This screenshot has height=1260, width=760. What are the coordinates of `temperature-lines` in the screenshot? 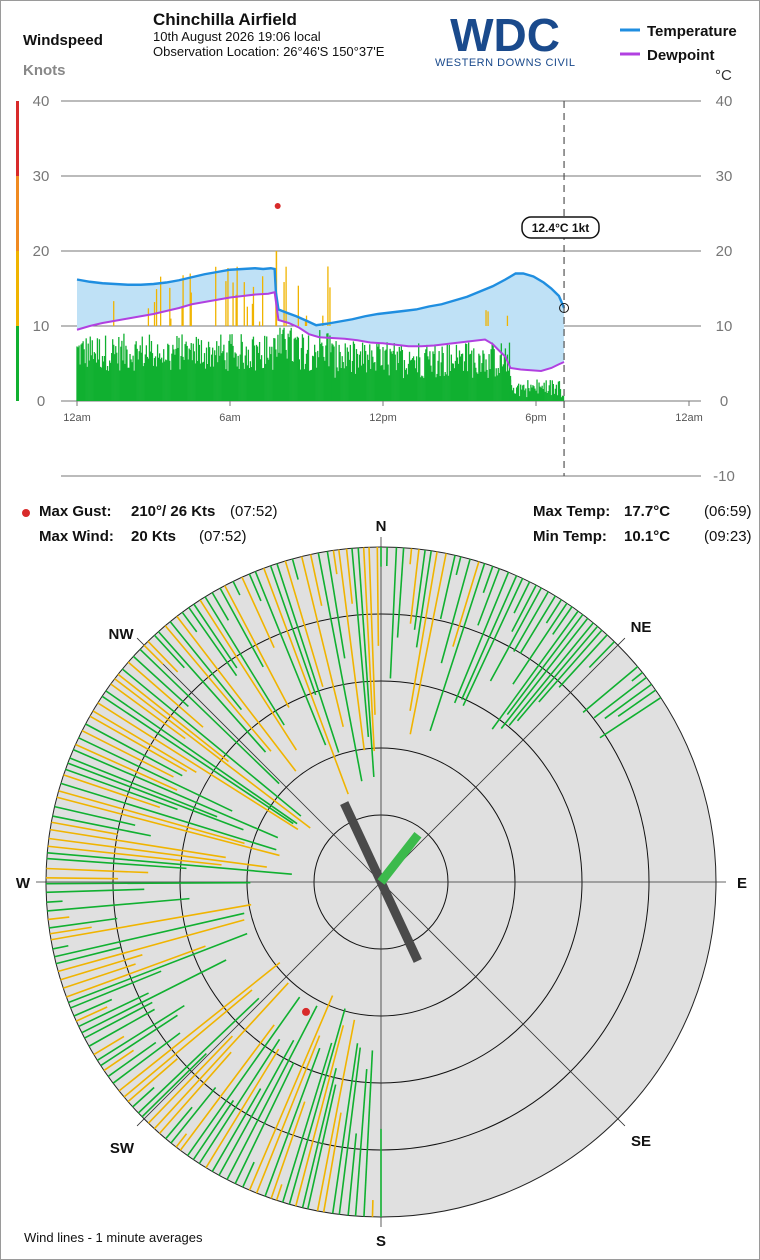 It's located at (321, 320).